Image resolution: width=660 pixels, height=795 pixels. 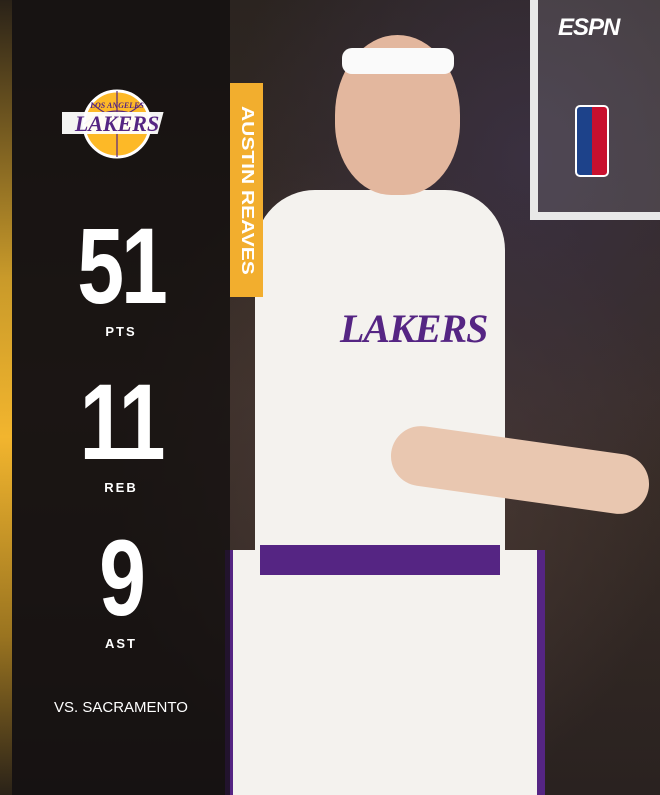 I want to click on jersey-text: LAKERS, so click(x=414, y=328).